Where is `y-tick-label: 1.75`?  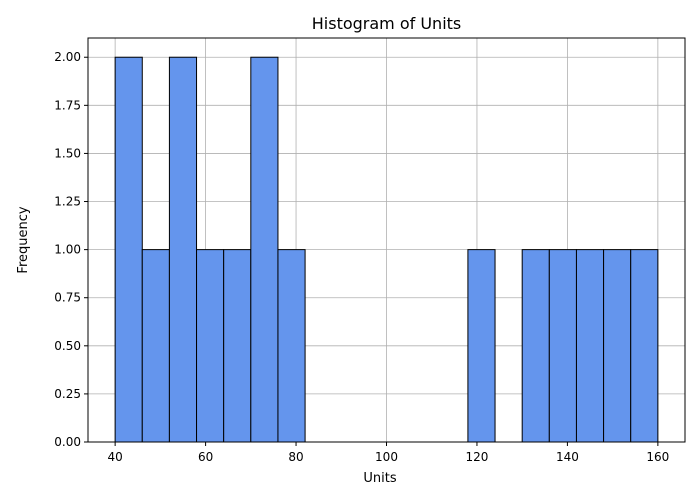 y-tick-label: 1.75 is located at coordinates (67, 105).